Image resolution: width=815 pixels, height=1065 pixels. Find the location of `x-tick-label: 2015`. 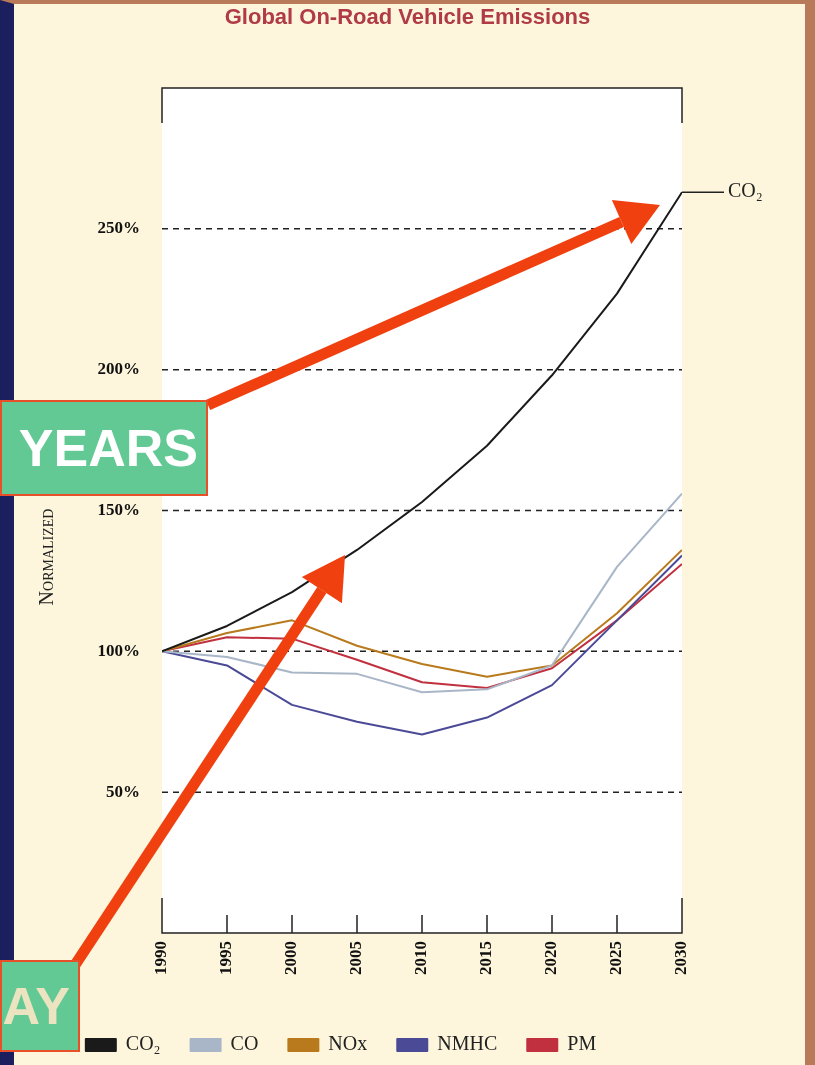

x-tick-label: 2015 is located at coordinates (486, 958).